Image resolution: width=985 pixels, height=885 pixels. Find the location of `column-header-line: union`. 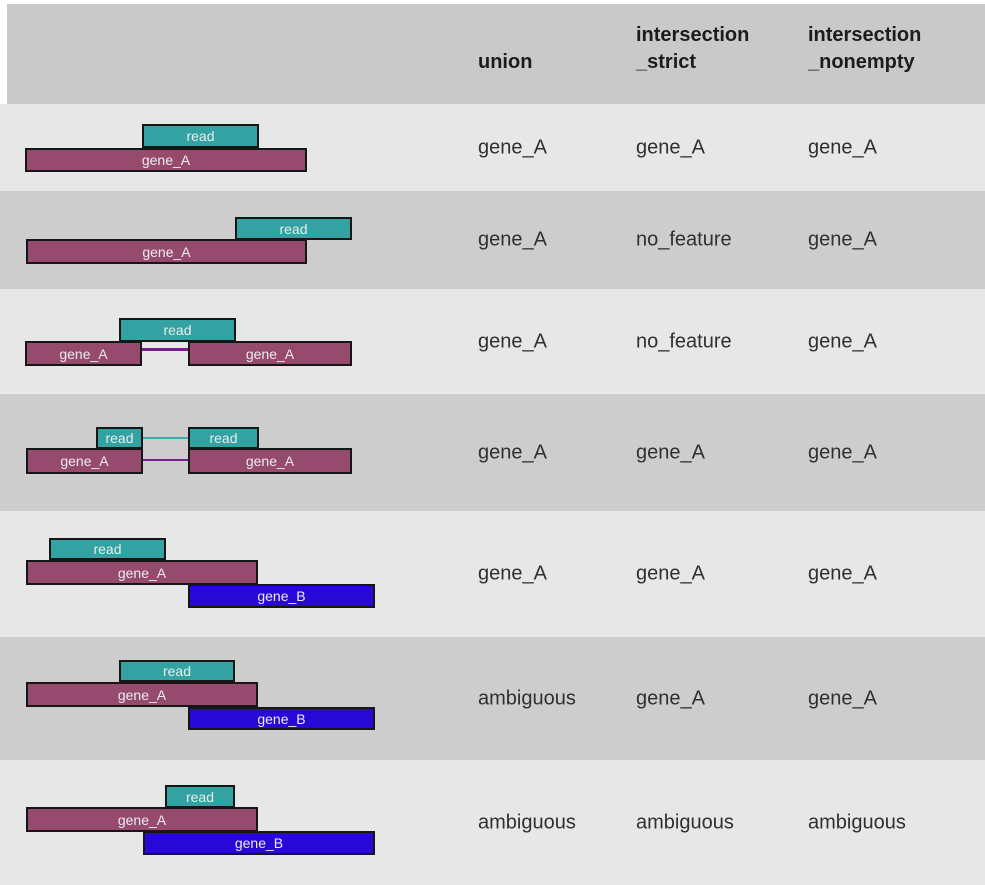

column-header-line: union is located at coordinates (505, 62).